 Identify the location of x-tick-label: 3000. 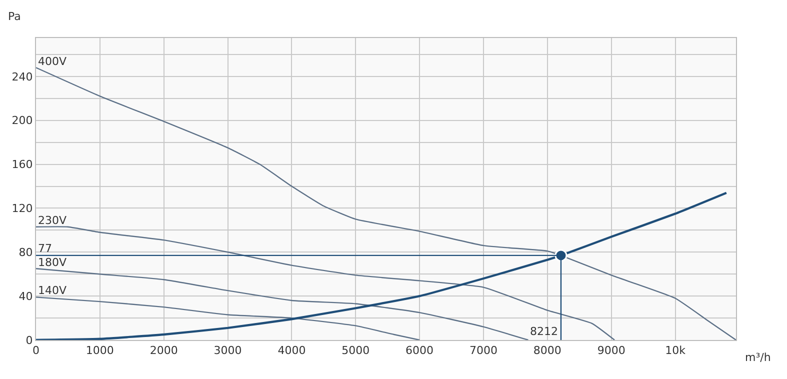
(228, 351).